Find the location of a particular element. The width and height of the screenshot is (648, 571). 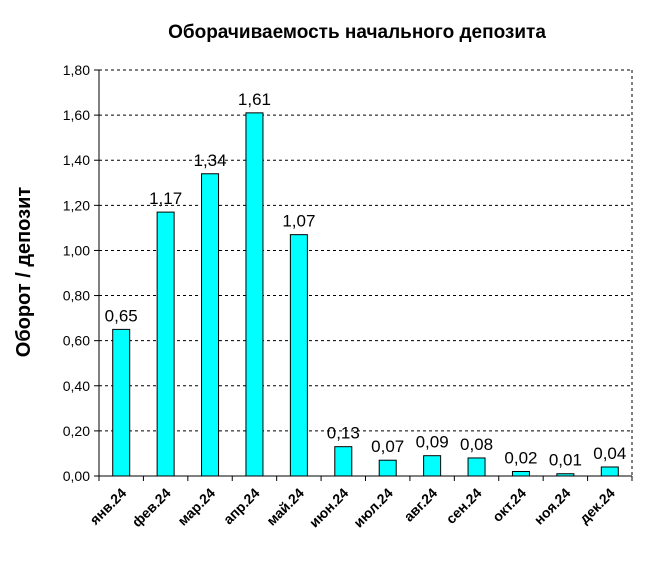

x-tick-label: апр.24 is located at coordinates (241, 506).